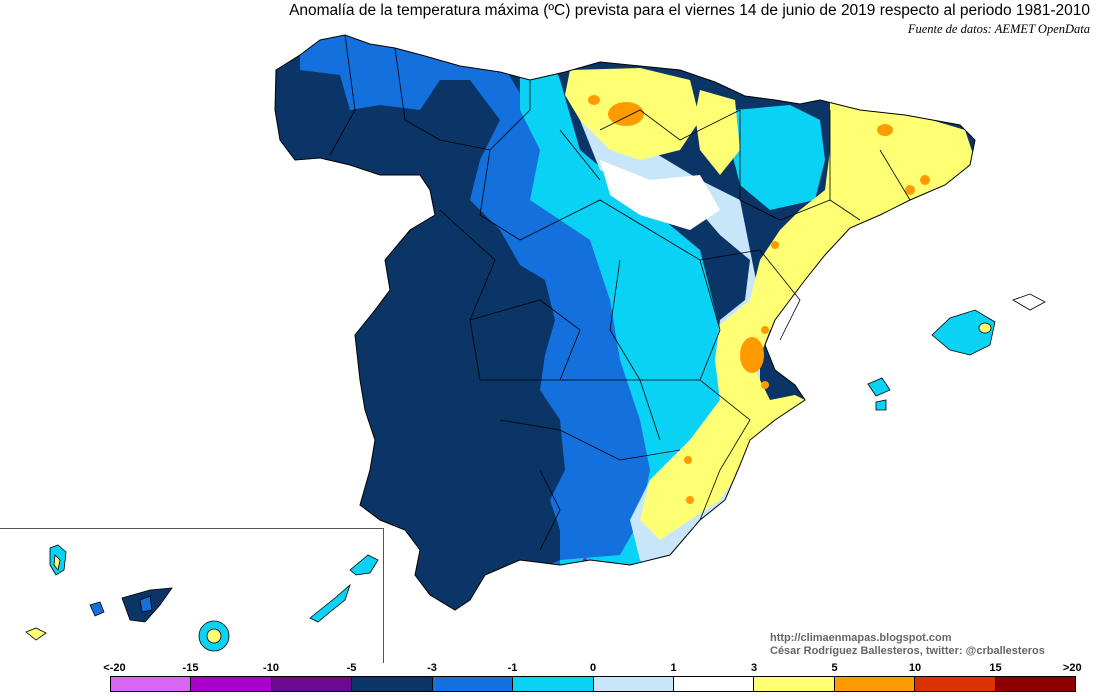 Image resolution: width=1098 pixels, height=696 pixels. I want to click on legend-tick-label: 15, so click(995, 668).